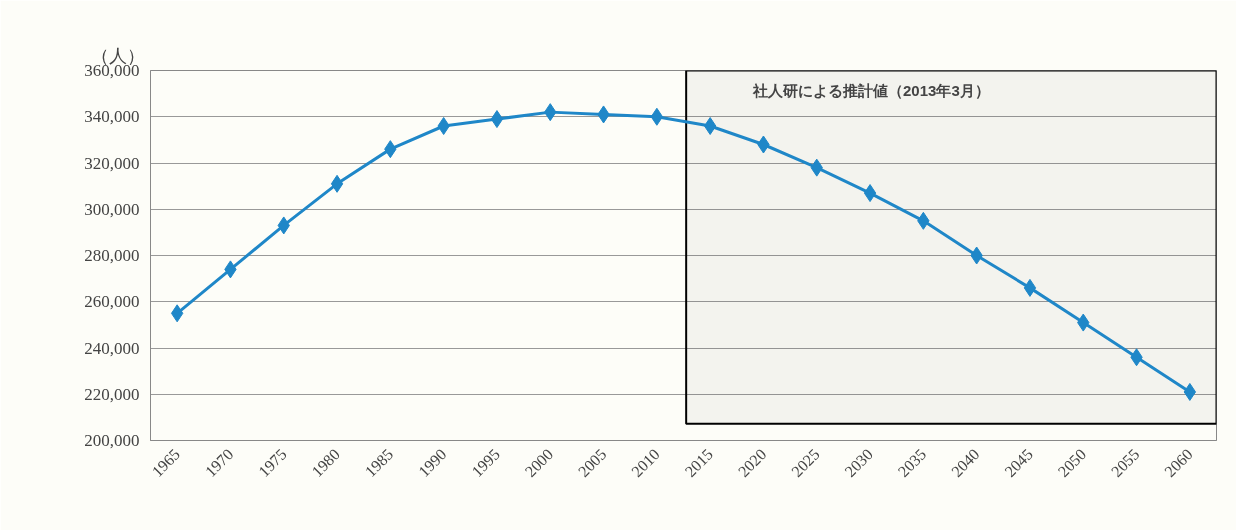  What do you see at coordinates (112, 255) in the screenshot?
I see `y-tick-label: 280,000` at bounding box center [112, 255].